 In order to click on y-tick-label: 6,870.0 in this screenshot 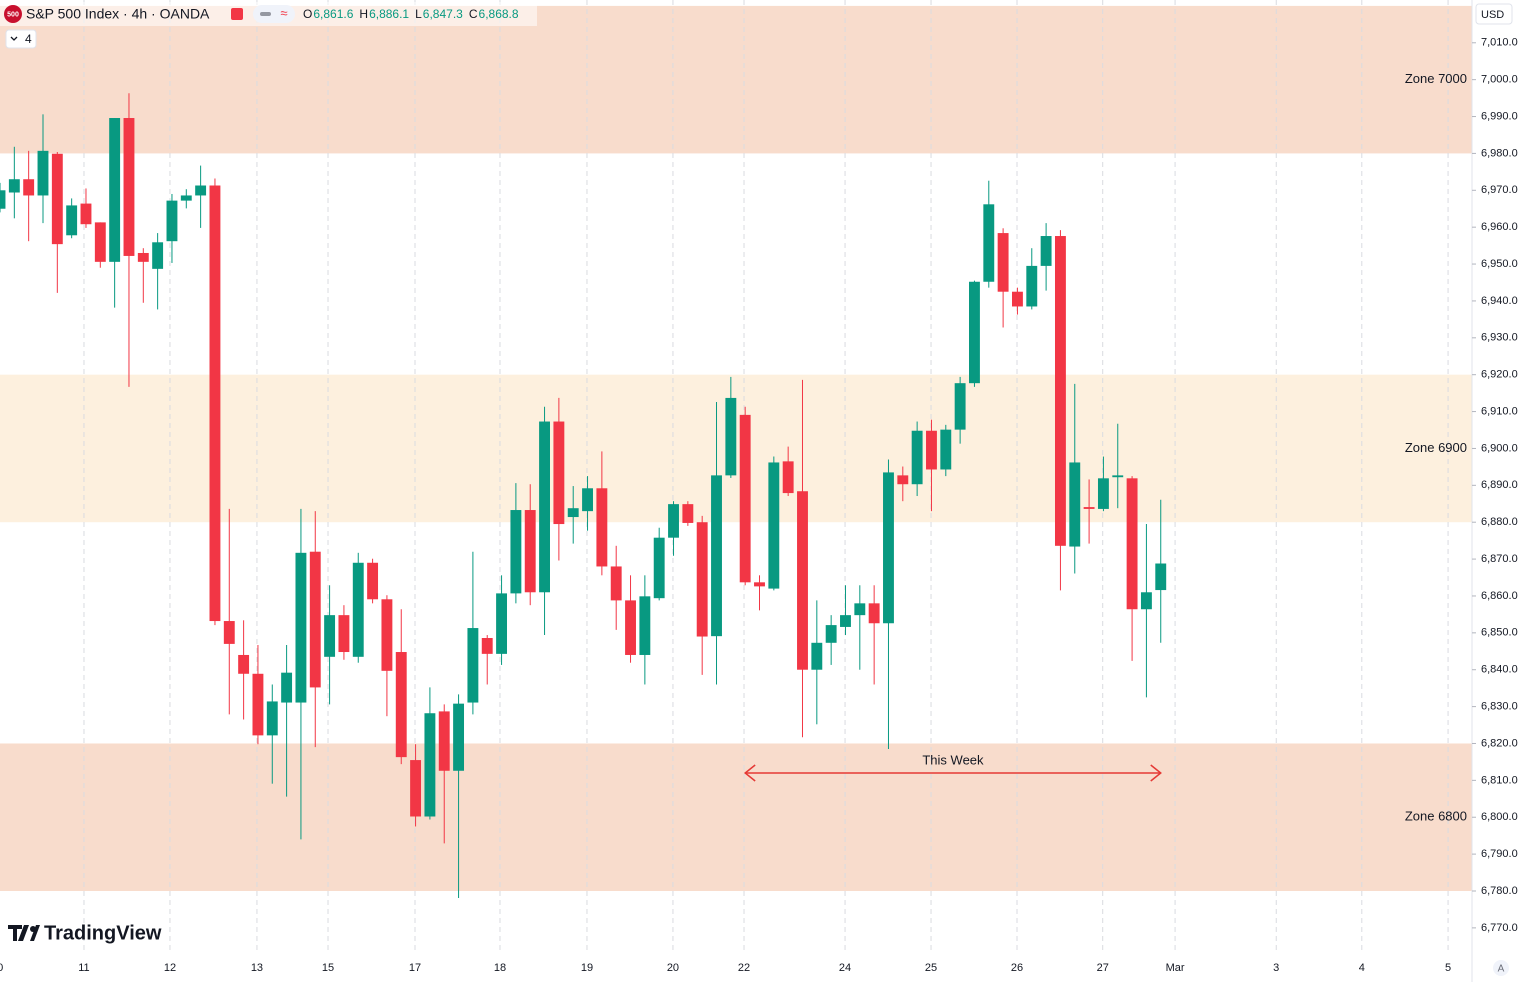, I will do `click(1499, 559)`.